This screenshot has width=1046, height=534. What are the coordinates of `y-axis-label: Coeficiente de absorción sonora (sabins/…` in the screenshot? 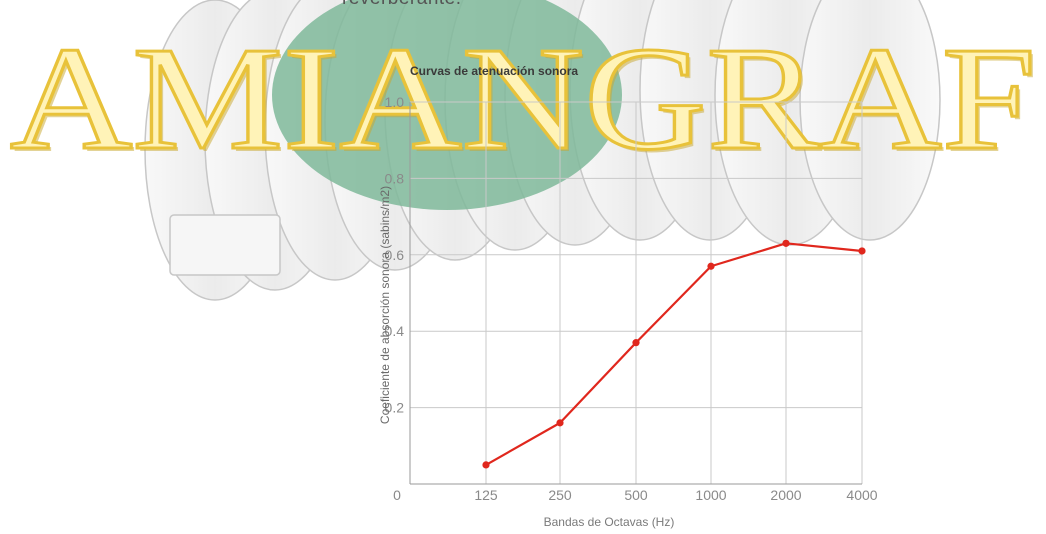 It's located at (385, 305).